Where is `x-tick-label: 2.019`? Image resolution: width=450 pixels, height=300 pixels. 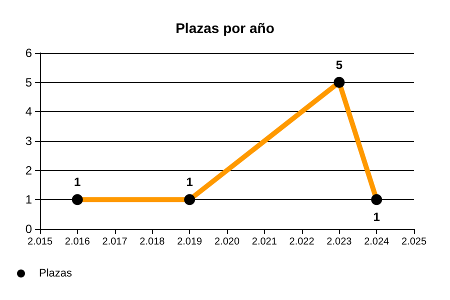 x-tick-label: 2.019 is located at coordinates (190, 242).